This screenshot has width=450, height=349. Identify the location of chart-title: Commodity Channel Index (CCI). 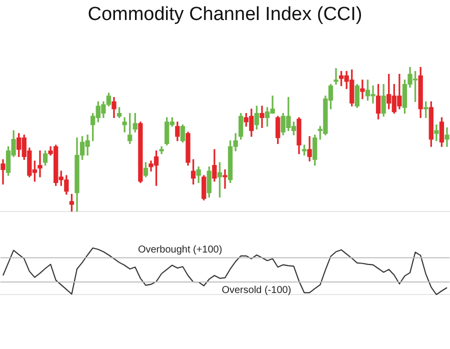
(225, 15).